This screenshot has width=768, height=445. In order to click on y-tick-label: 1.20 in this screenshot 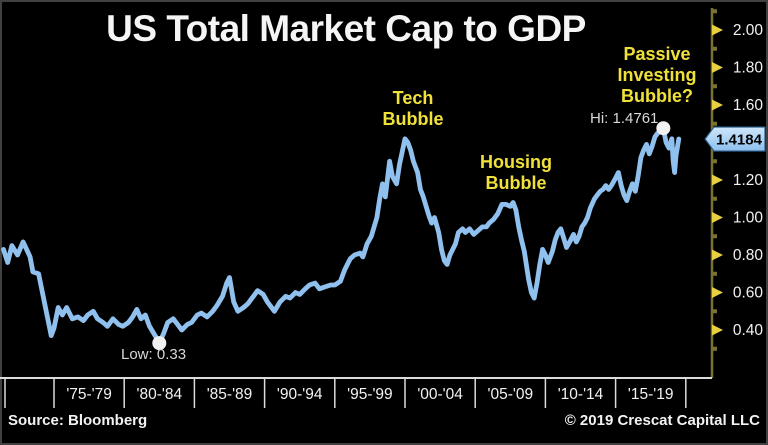, I will do `click(748, 180)`.